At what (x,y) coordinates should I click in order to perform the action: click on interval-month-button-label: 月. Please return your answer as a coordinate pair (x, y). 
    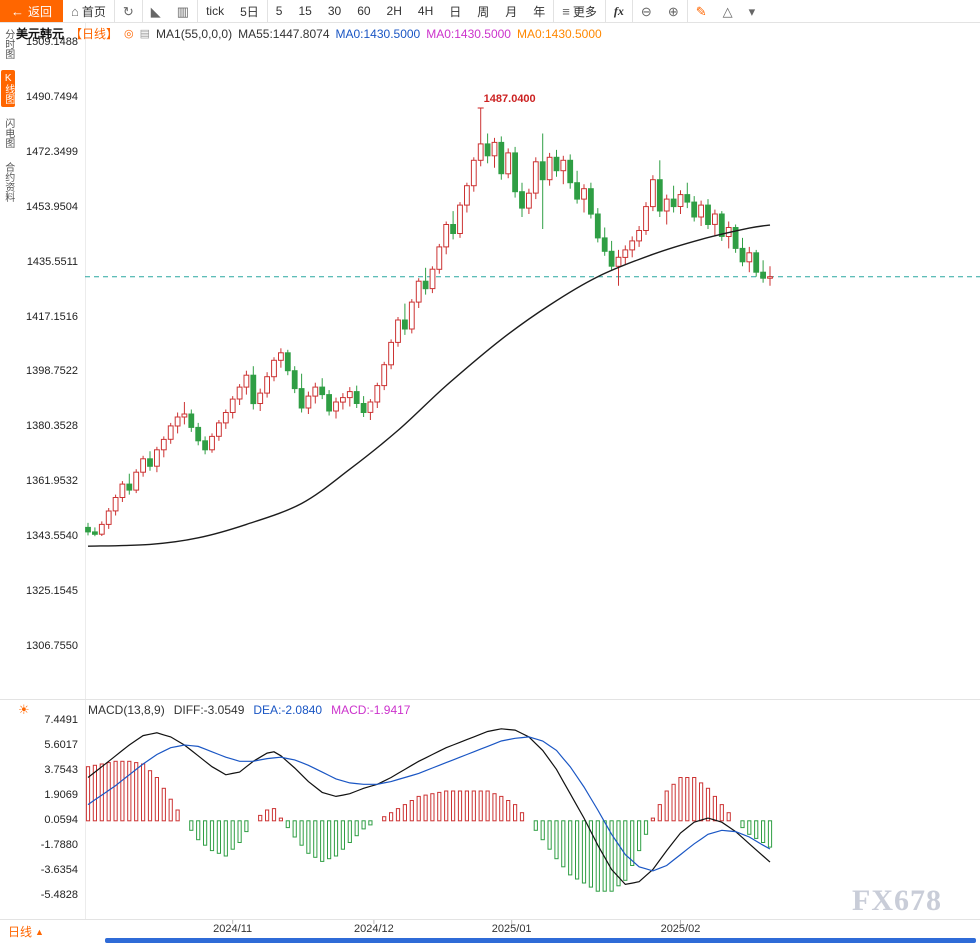
    Looking at the image, I should click on (511, 11).